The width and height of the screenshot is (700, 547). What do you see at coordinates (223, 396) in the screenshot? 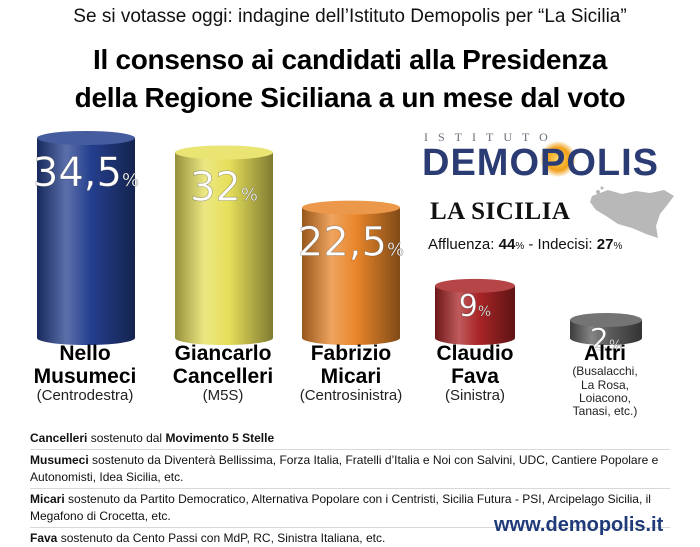
I see `candidate-coalition: (M5S)` at bounding box center [223, 396].